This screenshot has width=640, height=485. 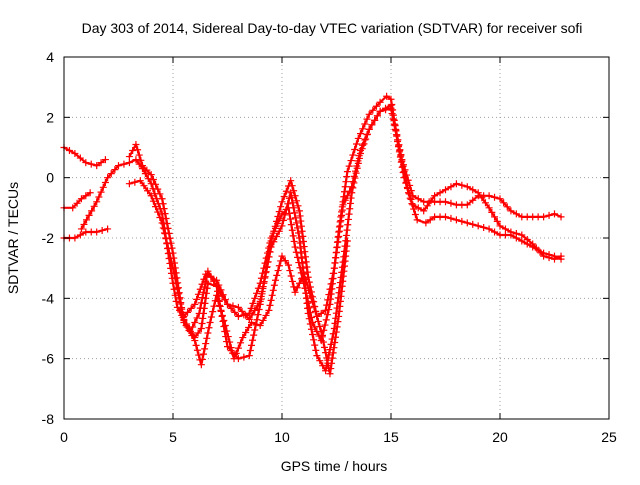 What do you see at coordinates (609, 437) in the screenshot?
I see `x-tick-label: 25` at bounding box center [609, 437].